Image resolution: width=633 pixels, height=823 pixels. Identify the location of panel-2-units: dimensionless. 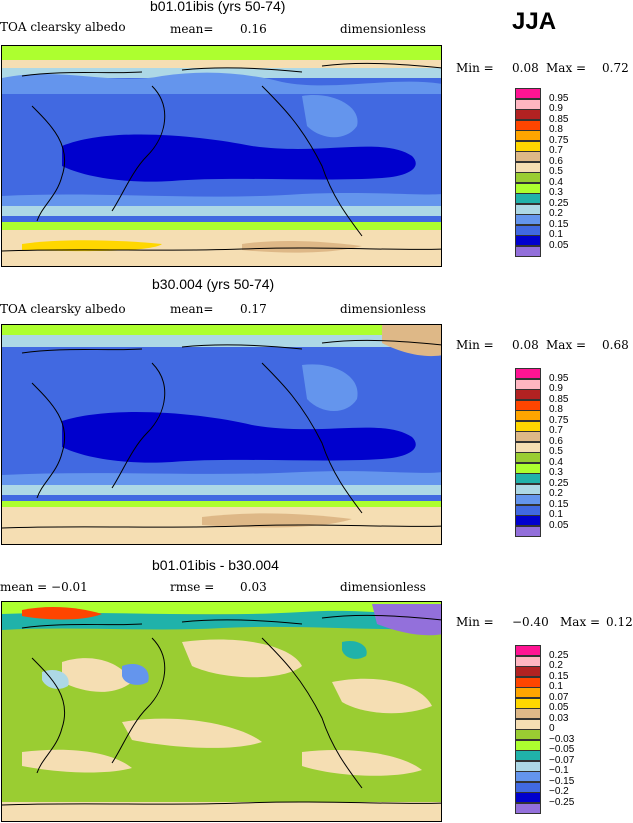
(383, 309).